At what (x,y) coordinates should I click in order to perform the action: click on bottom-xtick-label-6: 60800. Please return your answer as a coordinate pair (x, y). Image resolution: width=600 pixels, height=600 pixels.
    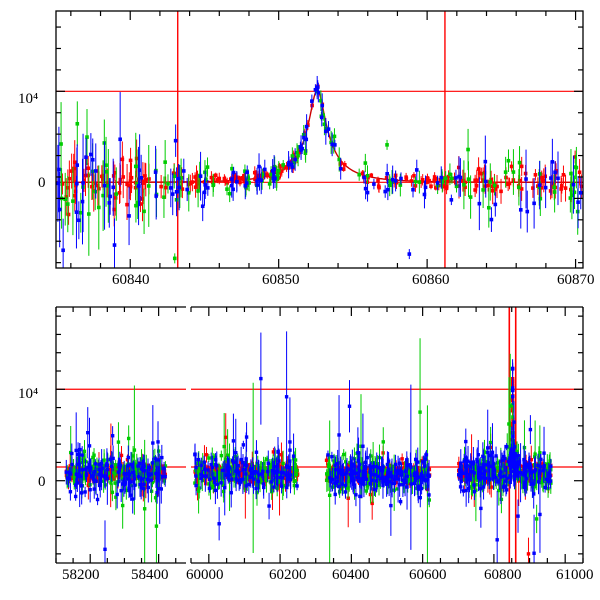
    Looking at the image, I should click on (503, 575).